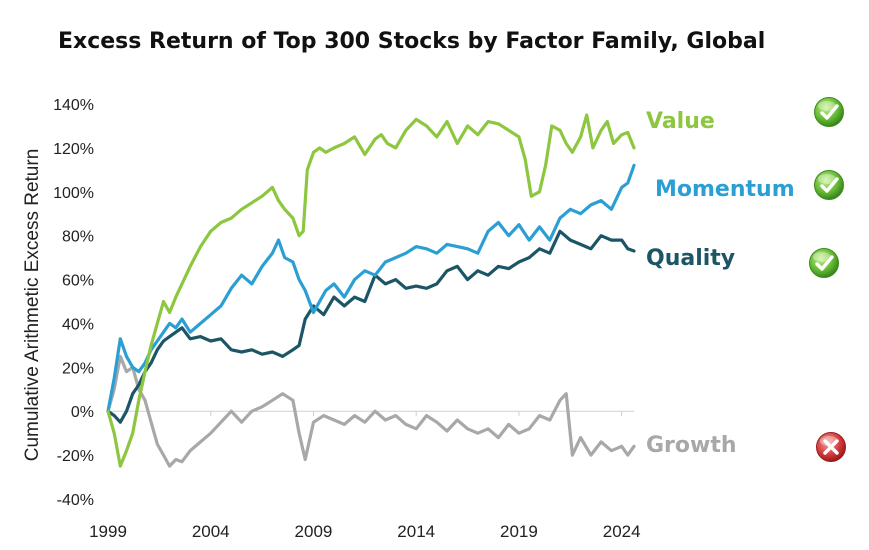 The width and height of the screenshot is (869, 550). I want to click on series-label-growth: Growth, so click(691, 445).